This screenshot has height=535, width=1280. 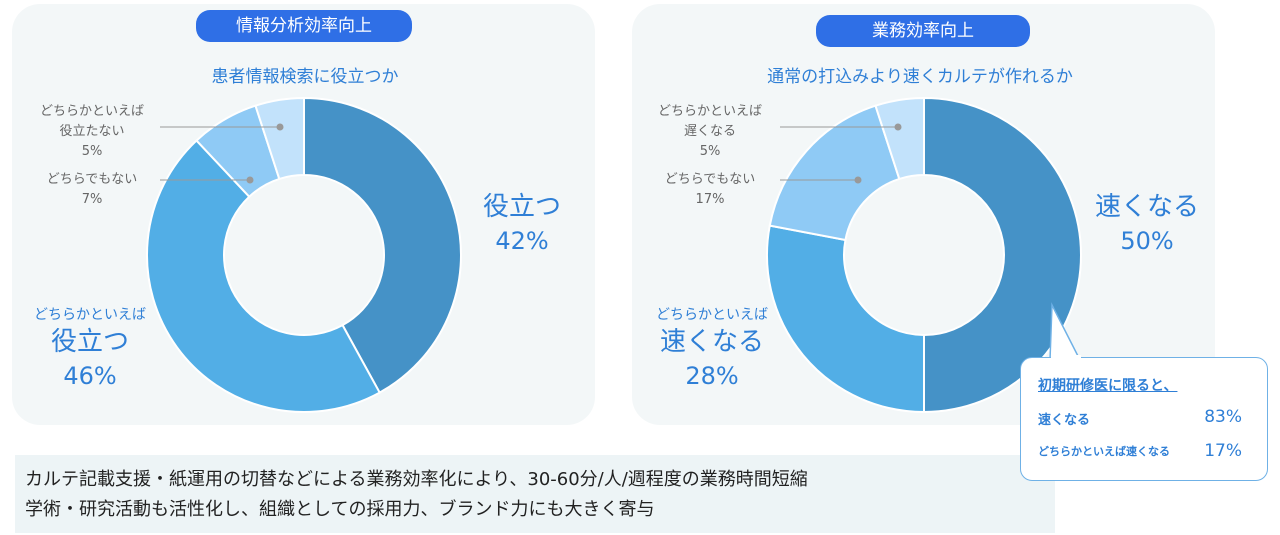 I want to click on right-subtitle: 通常の打込みより速くカルテが作れるか, so click(x=920, y=77).